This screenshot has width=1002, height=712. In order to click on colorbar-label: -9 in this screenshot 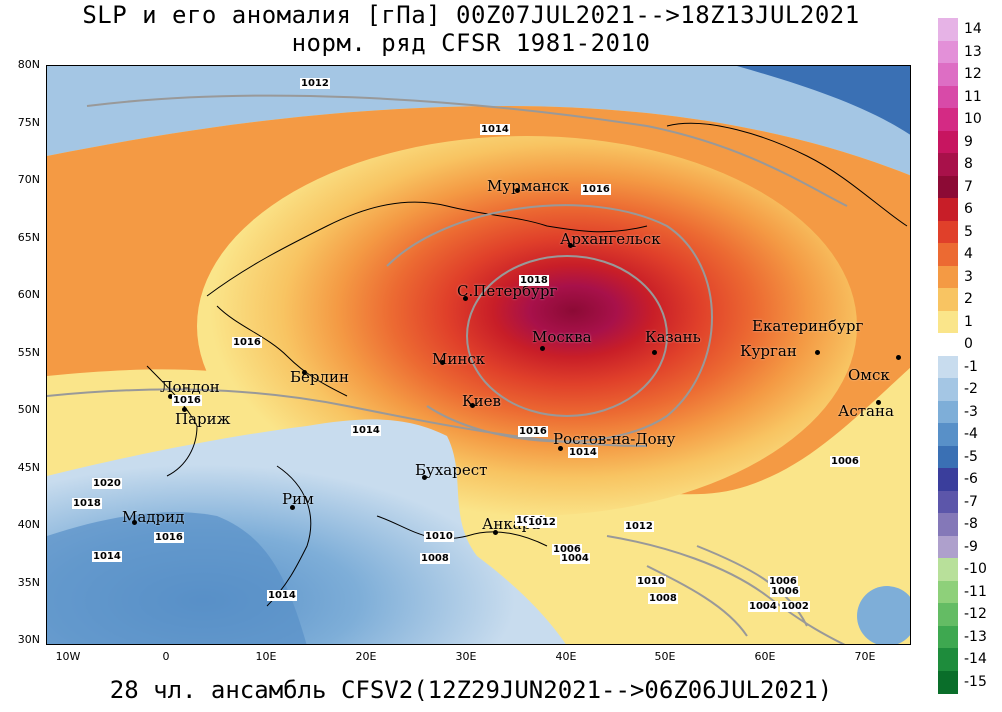, I will do `click(971, 546)`.